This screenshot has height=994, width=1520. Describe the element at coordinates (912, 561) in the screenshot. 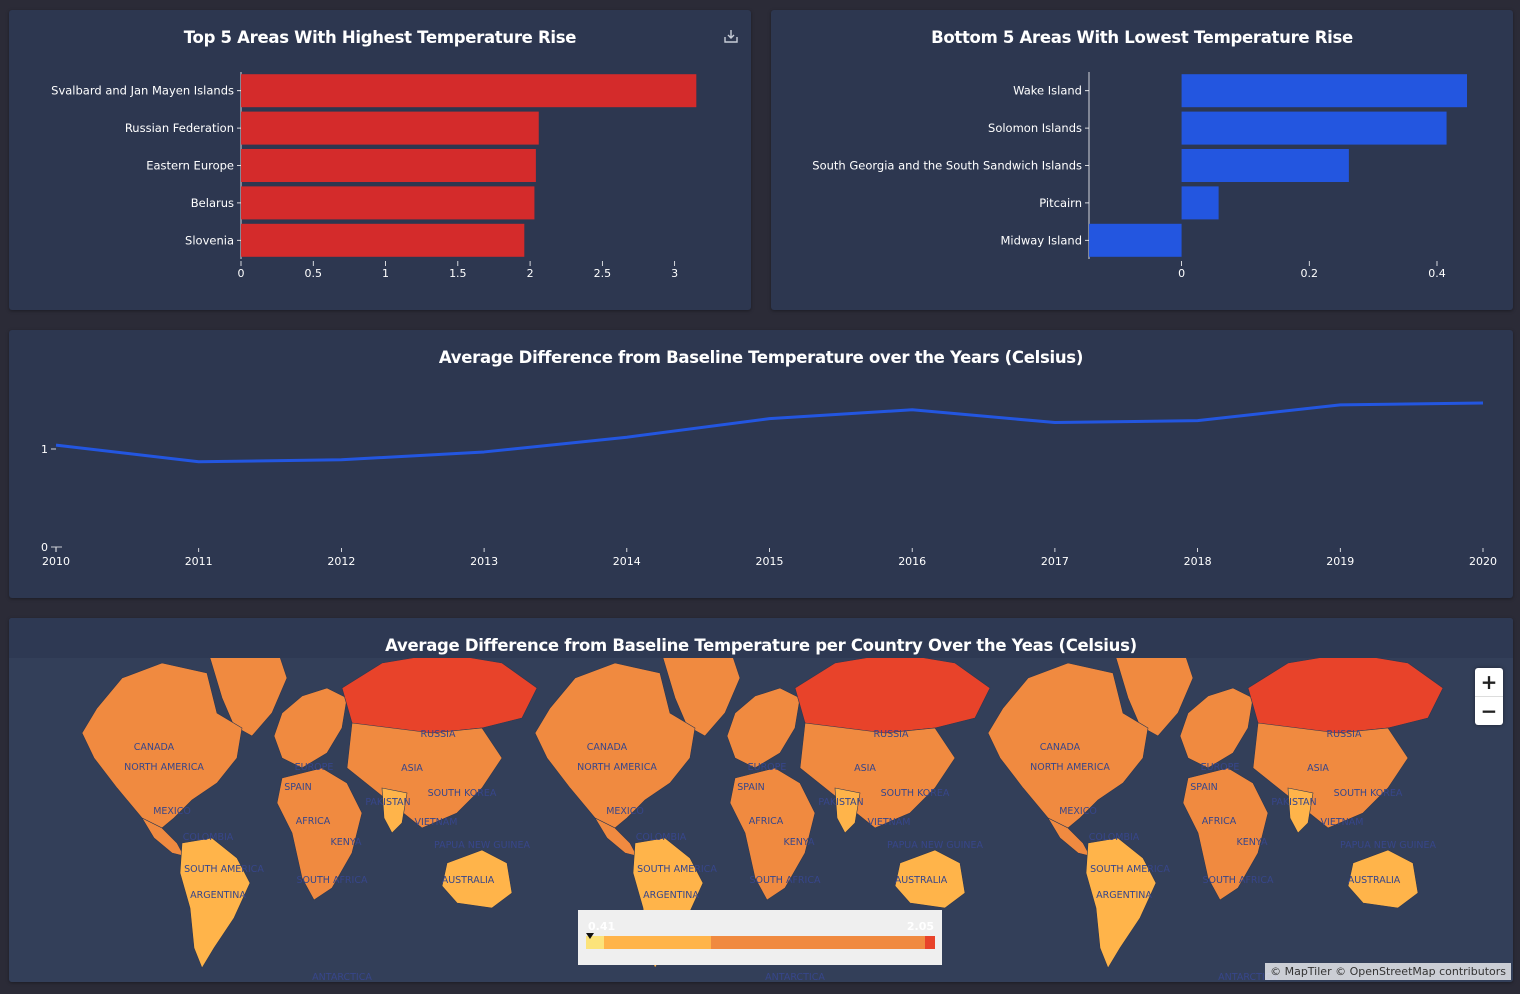

I see `line-chart-x-tick-label: 2016` at that location.